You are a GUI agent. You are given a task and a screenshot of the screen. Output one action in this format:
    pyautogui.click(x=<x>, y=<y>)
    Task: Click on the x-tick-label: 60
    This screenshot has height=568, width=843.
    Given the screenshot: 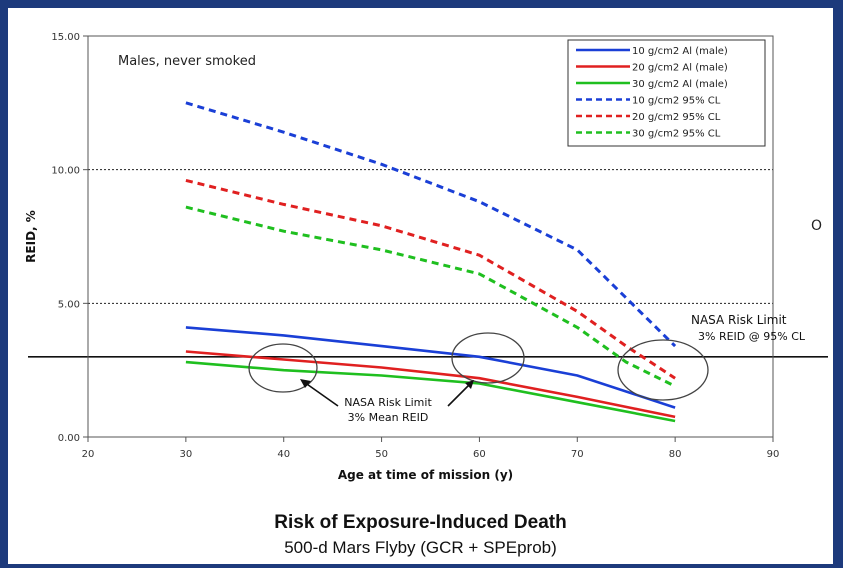 What is the action you would take?
    pyautogui.click(x=479, y=454)
    